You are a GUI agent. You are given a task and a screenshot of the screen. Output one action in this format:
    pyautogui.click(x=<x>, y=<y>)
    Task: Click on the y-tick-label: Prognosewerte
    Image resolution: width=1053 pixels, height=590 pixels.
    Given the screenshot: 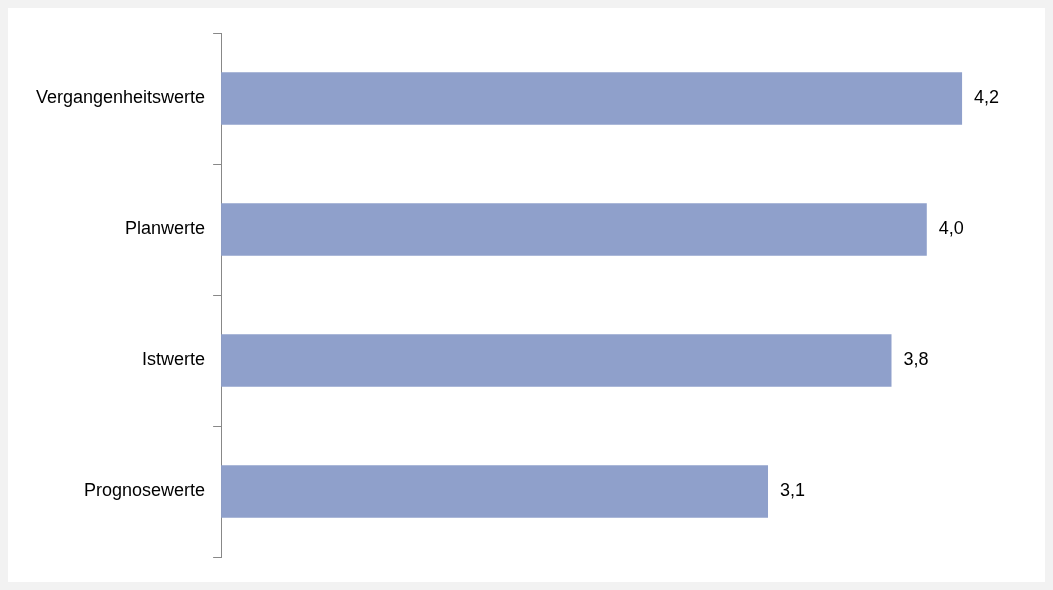 What is the action you would take?
    pyautogui.click(x=145, y=490)
    